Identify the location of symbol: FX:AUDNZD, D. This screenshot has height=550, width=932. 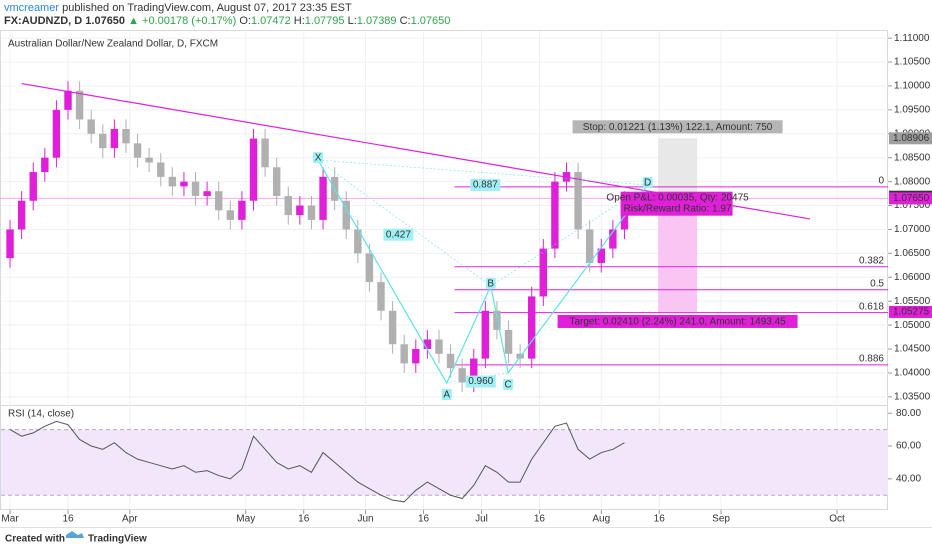
(43, 21).